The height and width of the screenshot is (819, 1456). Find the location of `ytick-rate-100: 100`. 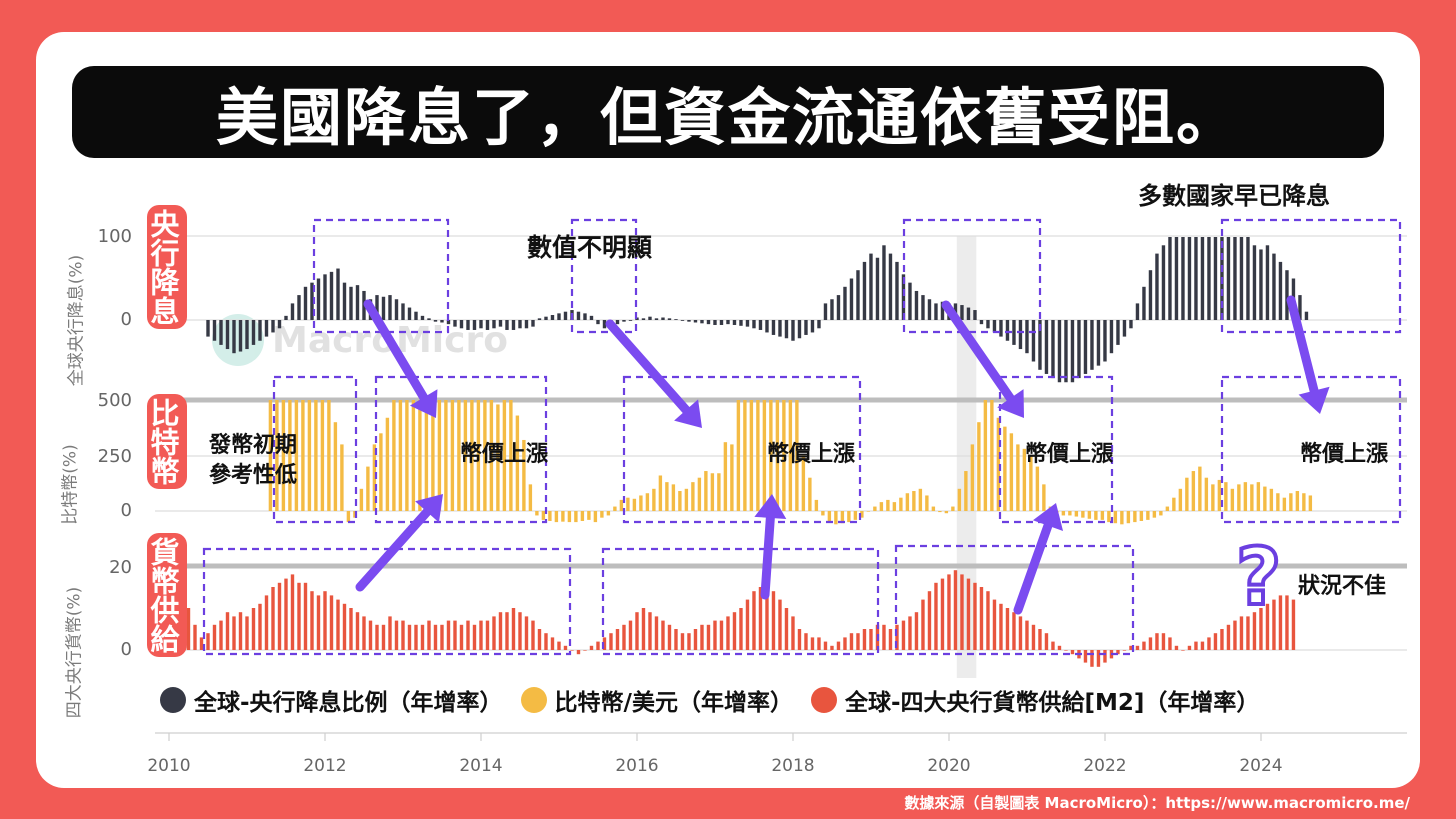

ytick-rate-100: 100 is located at coordinates (114, 236).